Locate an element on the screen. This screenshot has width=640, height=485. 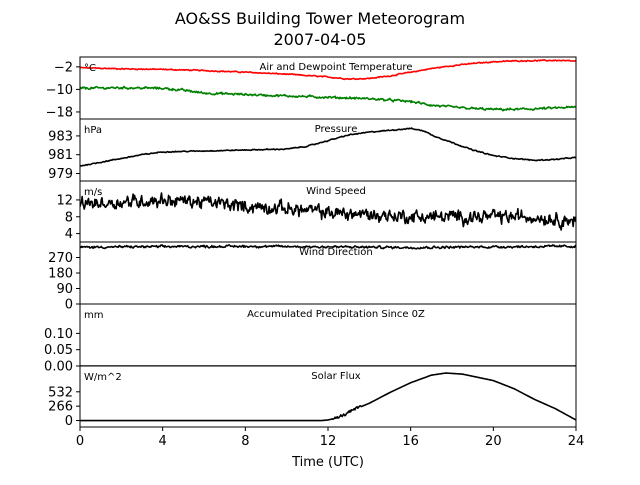
panel-6-series-1-line is located at coordinates (328, 397).